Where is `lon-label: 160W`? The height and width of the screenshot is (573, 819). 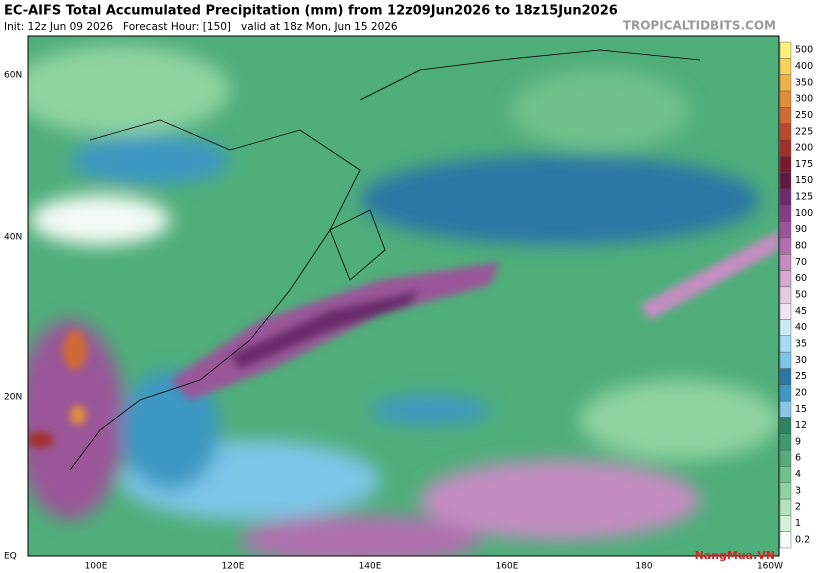
lon-label: 160W is located at coordinates (770, 567).